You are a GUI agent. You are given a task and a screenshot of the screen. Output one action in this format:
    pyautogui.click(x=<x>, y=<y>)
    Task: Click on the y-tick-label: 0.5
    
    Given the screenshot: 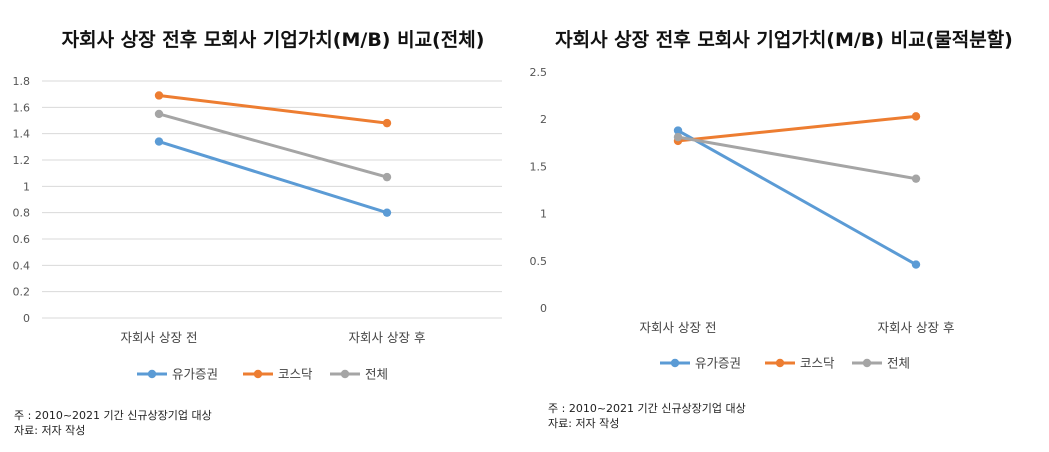 What is the action you would take?
    pyautogui.click(x=539, y=261)
    